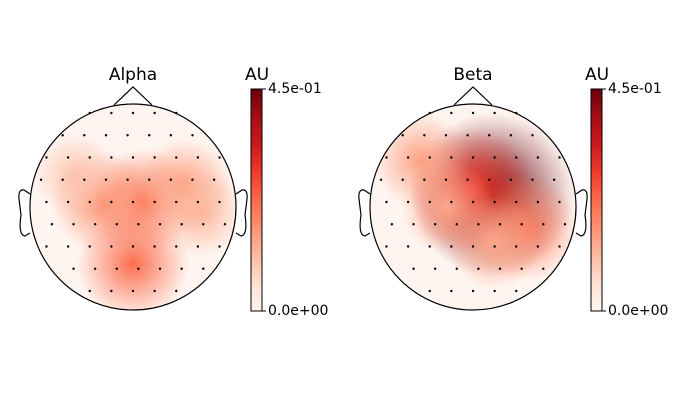 The image size is (700, 400). Describe the element at coordinates (133, 75) in the screenshot. I see `chart-title: Alpha` at that location.